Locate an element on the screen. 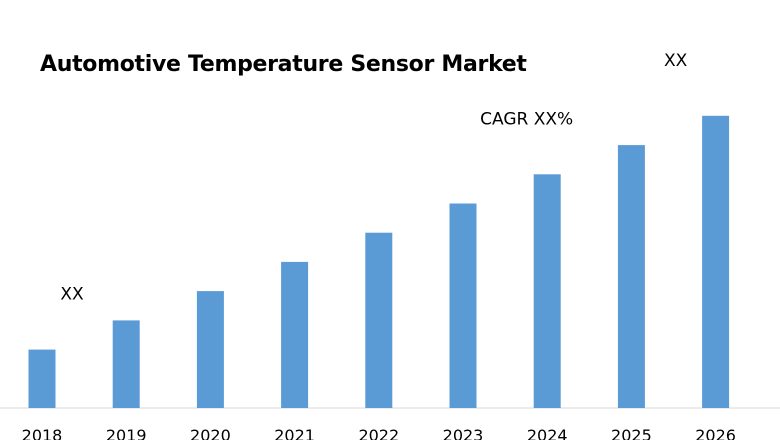 This screenshot has width=780, height=440. x-tick-label-2022: 2022 is located at coordinates (378, 433).